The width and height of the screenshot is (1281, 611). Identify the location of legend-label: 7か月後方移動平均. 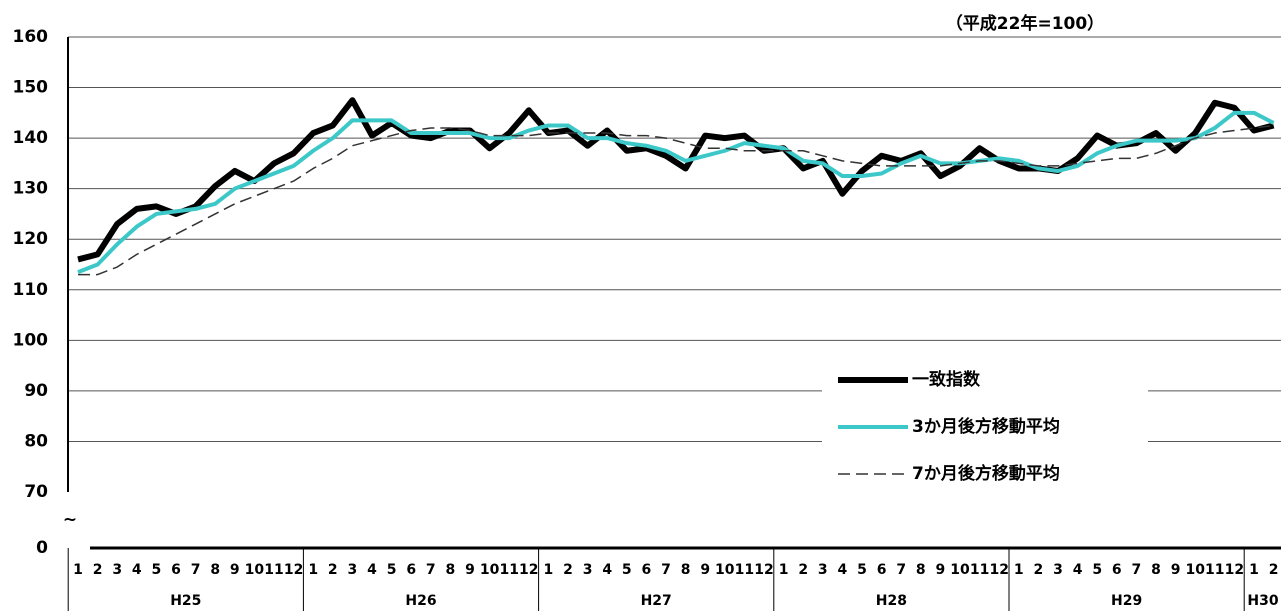
(986, 473).